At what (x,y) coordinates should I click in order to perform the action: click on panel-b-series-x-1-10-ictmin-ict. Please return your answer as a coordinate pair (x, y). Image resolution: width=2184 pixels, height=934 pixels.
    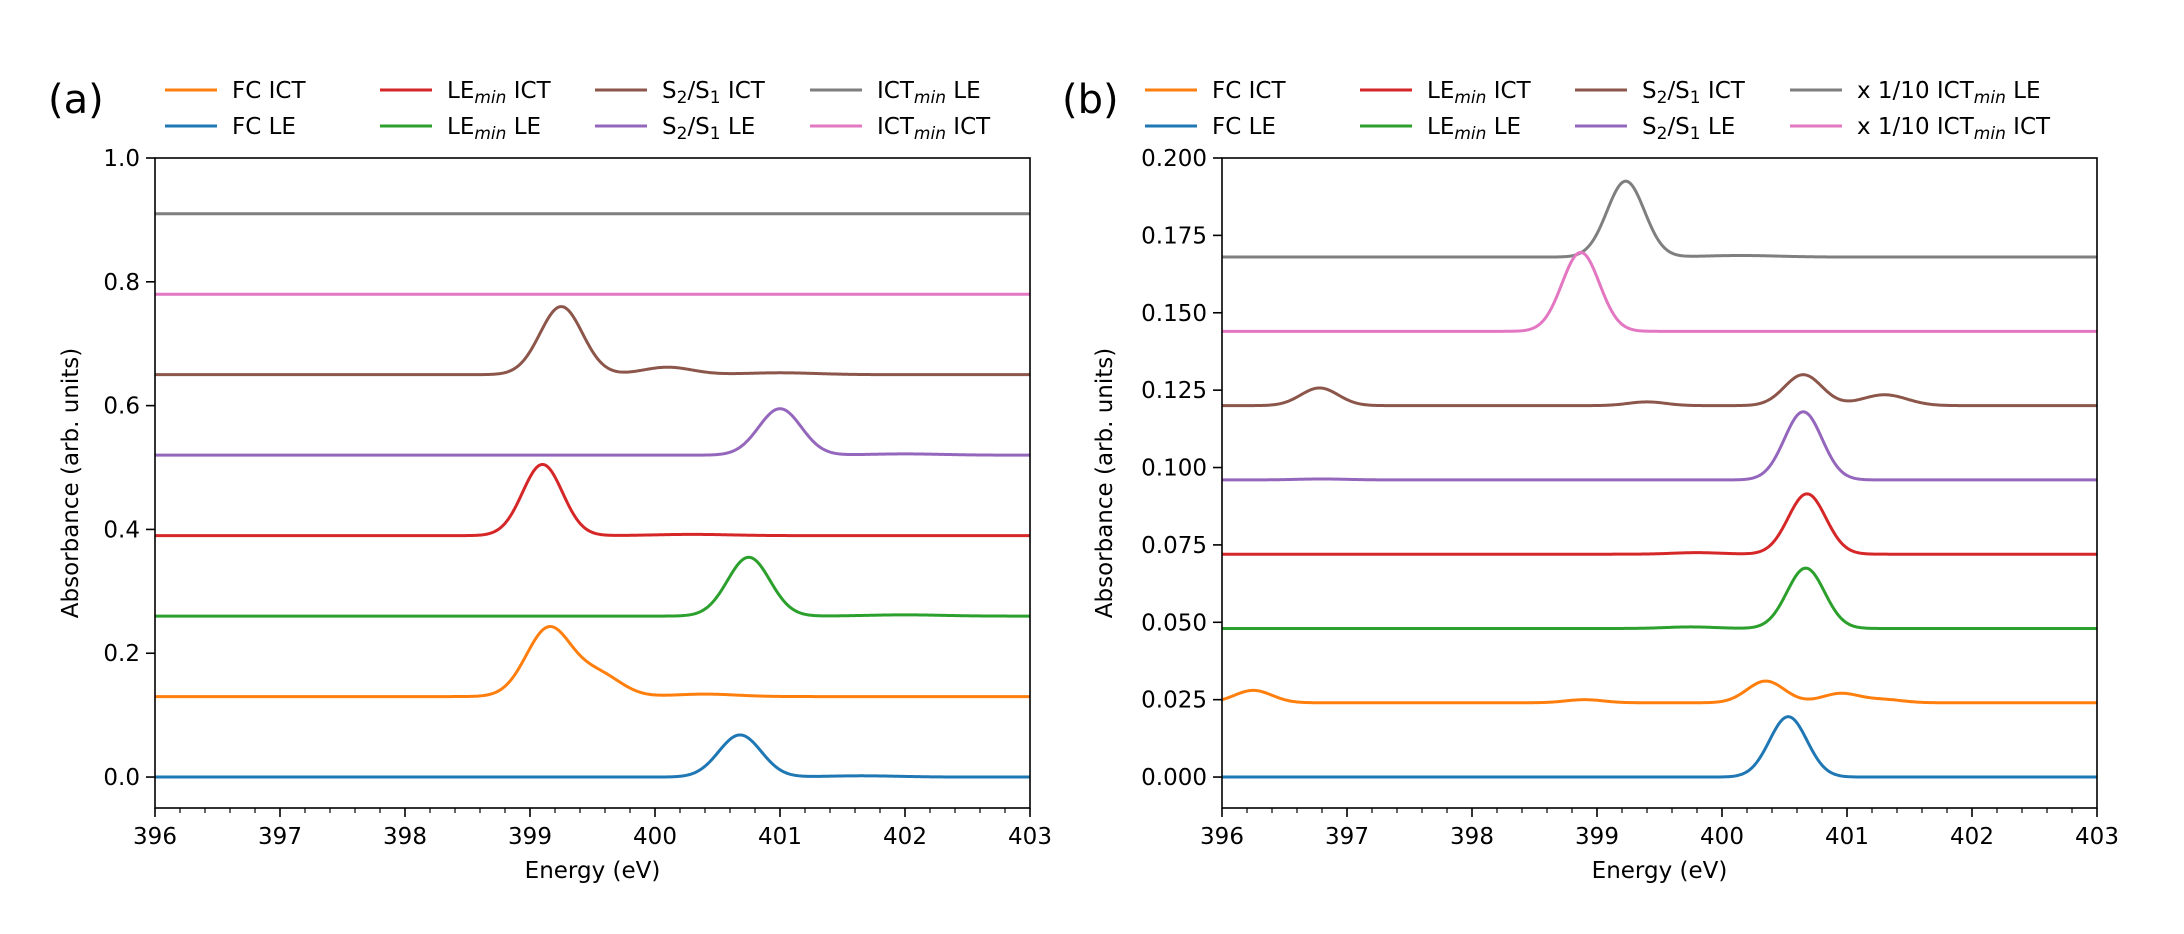
    Looking at the image, I should click on (1659, 291).